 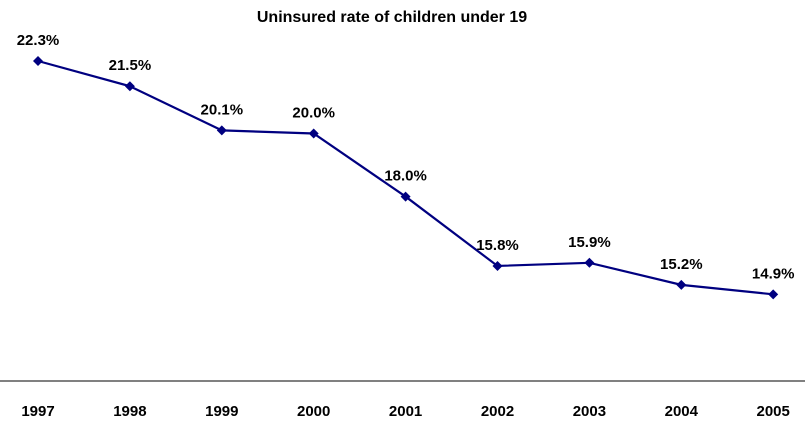 I want to click on x-tick-label: 1999, so click(x=221, y=411).